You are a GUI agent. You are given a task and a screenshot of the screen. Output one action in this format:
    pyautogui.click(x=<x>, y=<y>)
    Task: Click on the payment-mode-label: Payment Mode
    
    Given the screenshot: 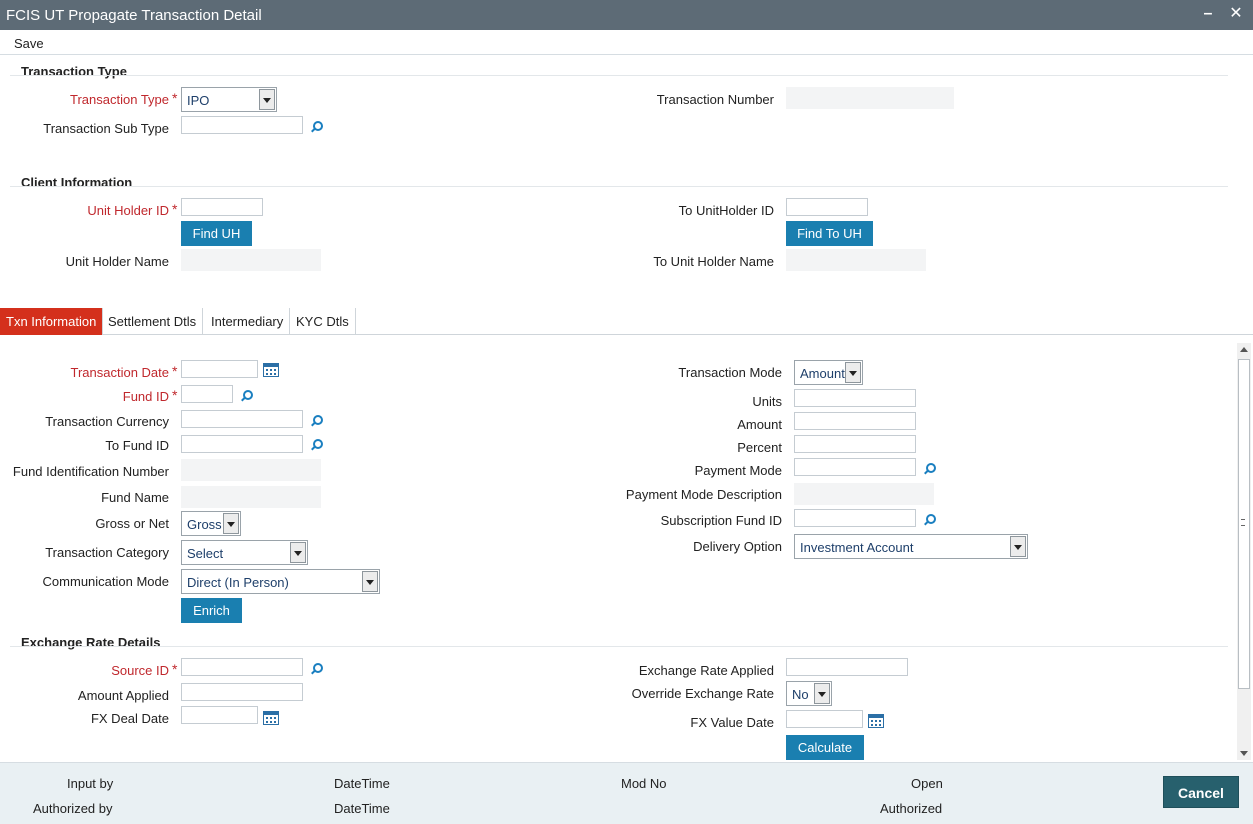 What is the action you would take?
    pyautogui.click(x=738, y=470)
    